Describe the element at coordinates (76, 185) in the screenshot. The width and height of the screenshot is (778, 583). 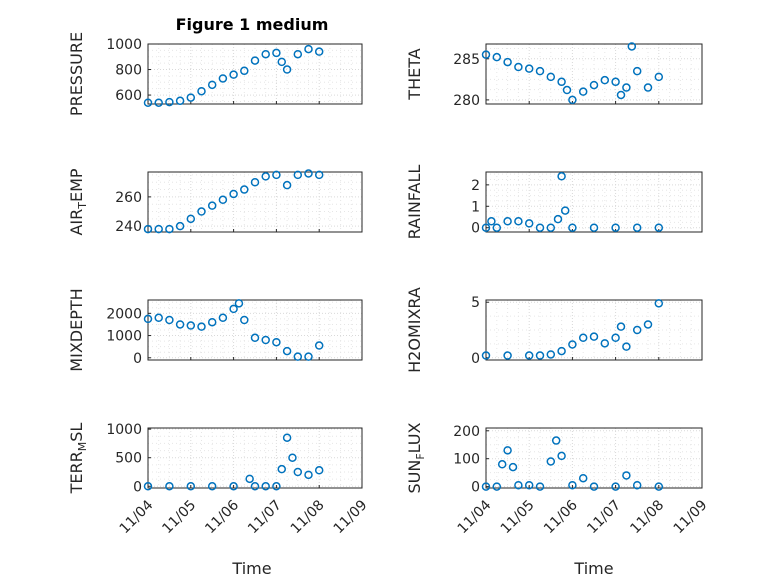
I see `y-axis-label-rest: EMP` at that location.